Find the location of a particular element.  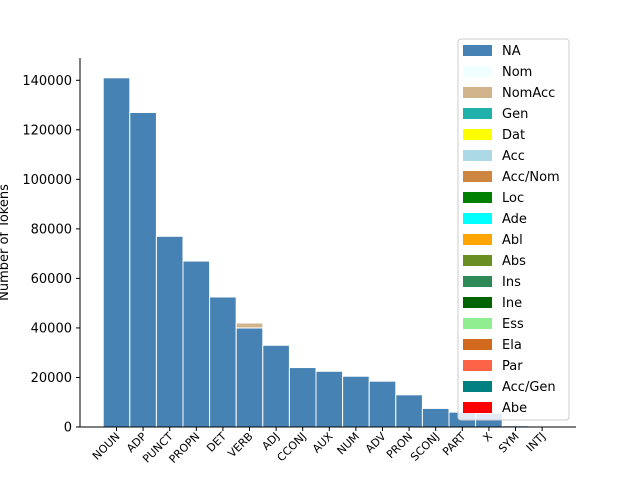

legend-label-nomacc: NomAcc is located at coordinates (528, 93).